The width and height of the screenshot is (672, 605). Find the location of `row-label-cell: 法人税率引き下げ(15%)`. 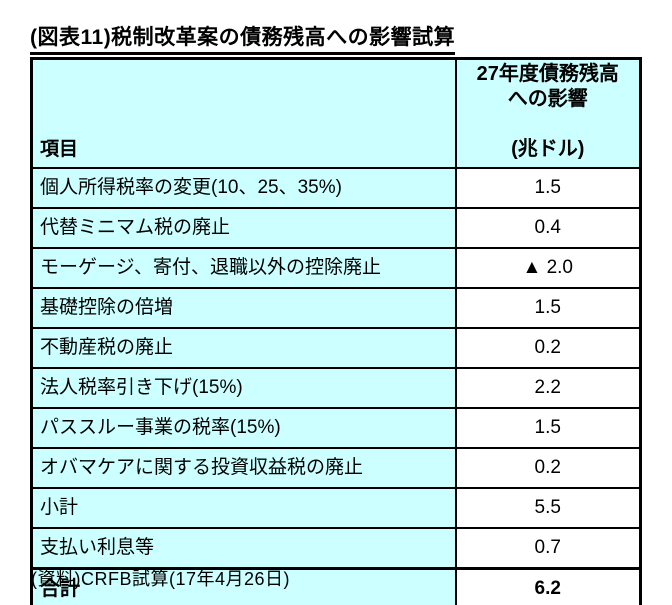

row-label-cell: 法人税率引き下げ(15%) is located at coordinates (243, 388).